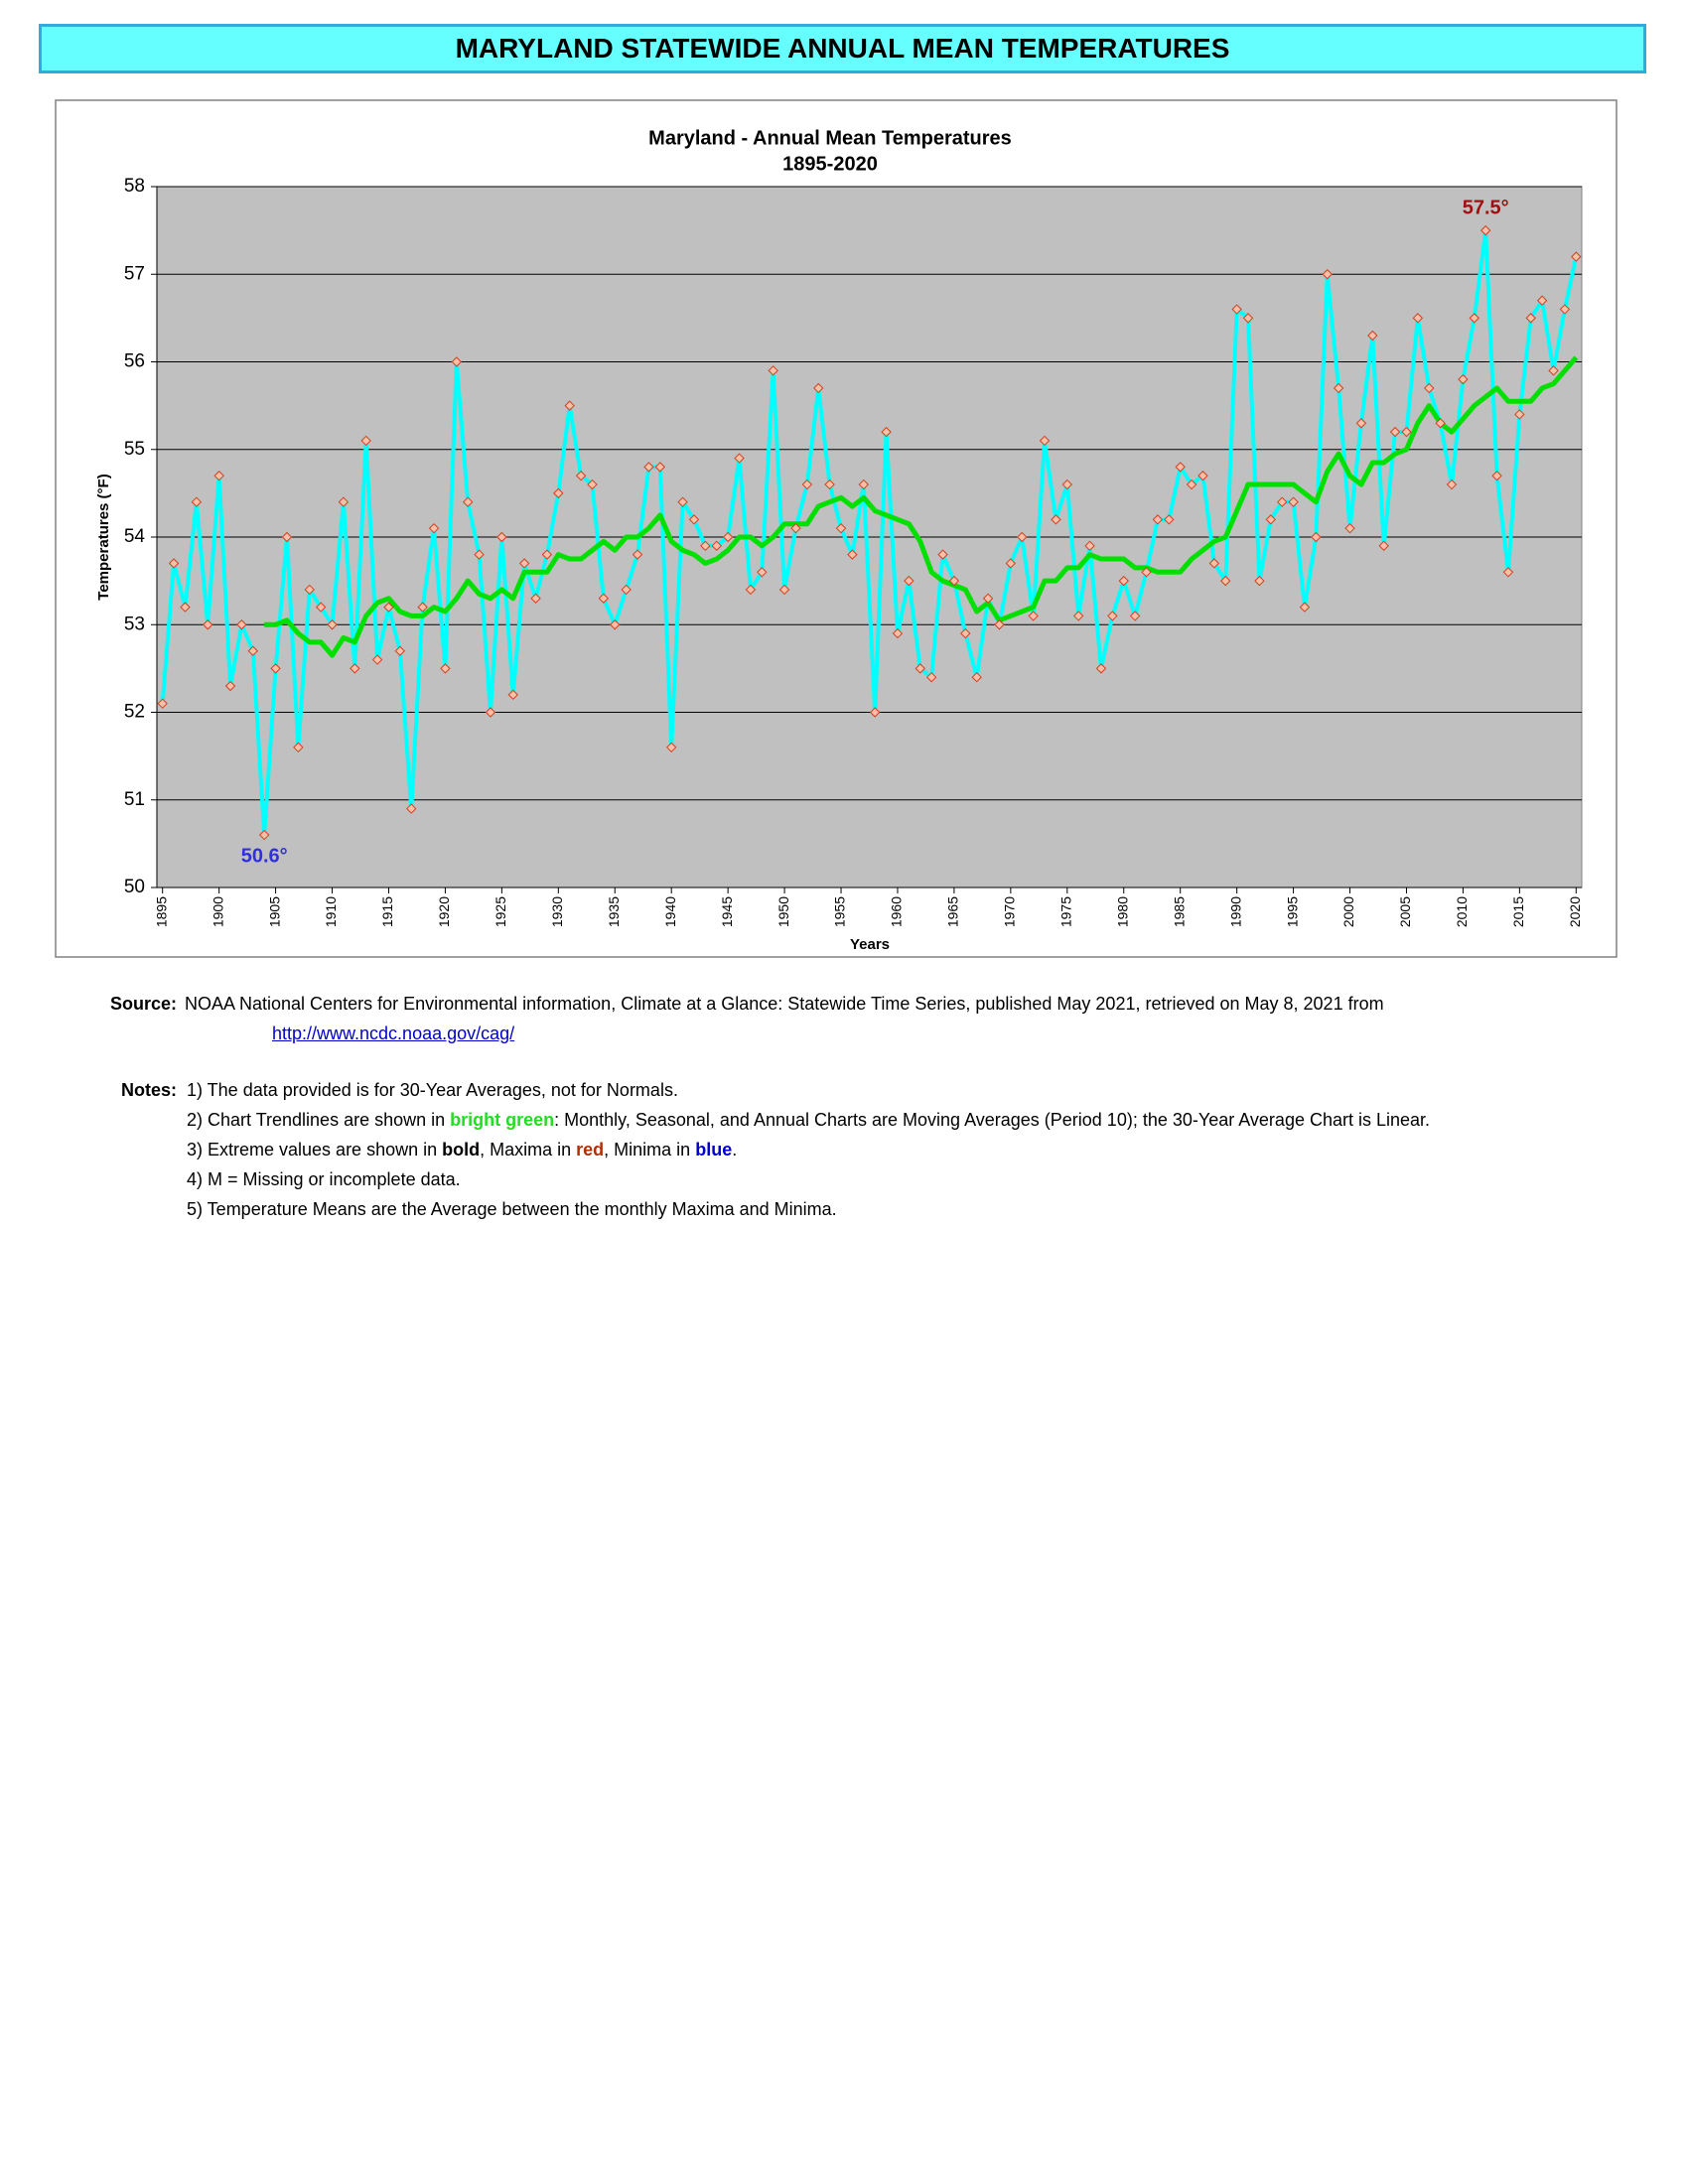 This screenshot has height=2184, width=1688. Describe the element at coordinates (103, 537) in the screenshot. I see `y-axis-label: Temperatures (°F)` at that location.